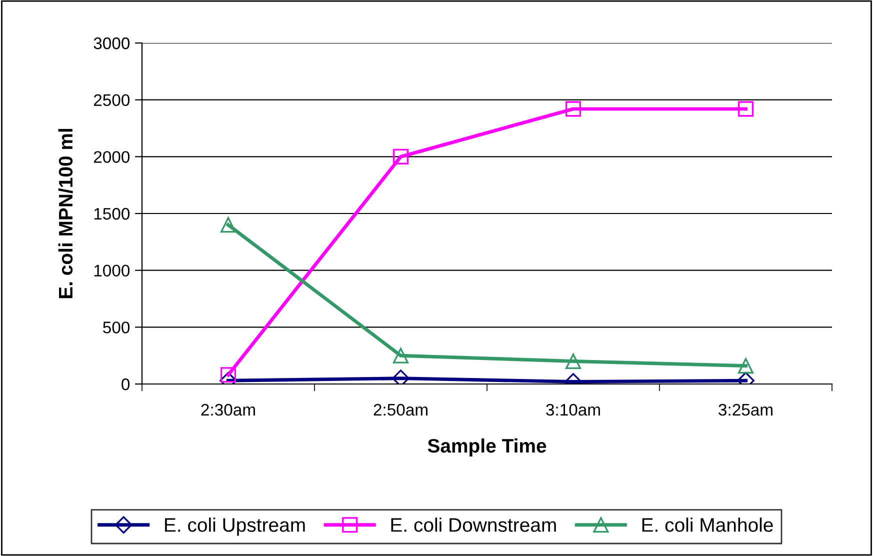  What do you see at coordinates (745, 410) in the screenshot?
I see `x-tick-label: 3:25am` at bounding box center [745, 410].